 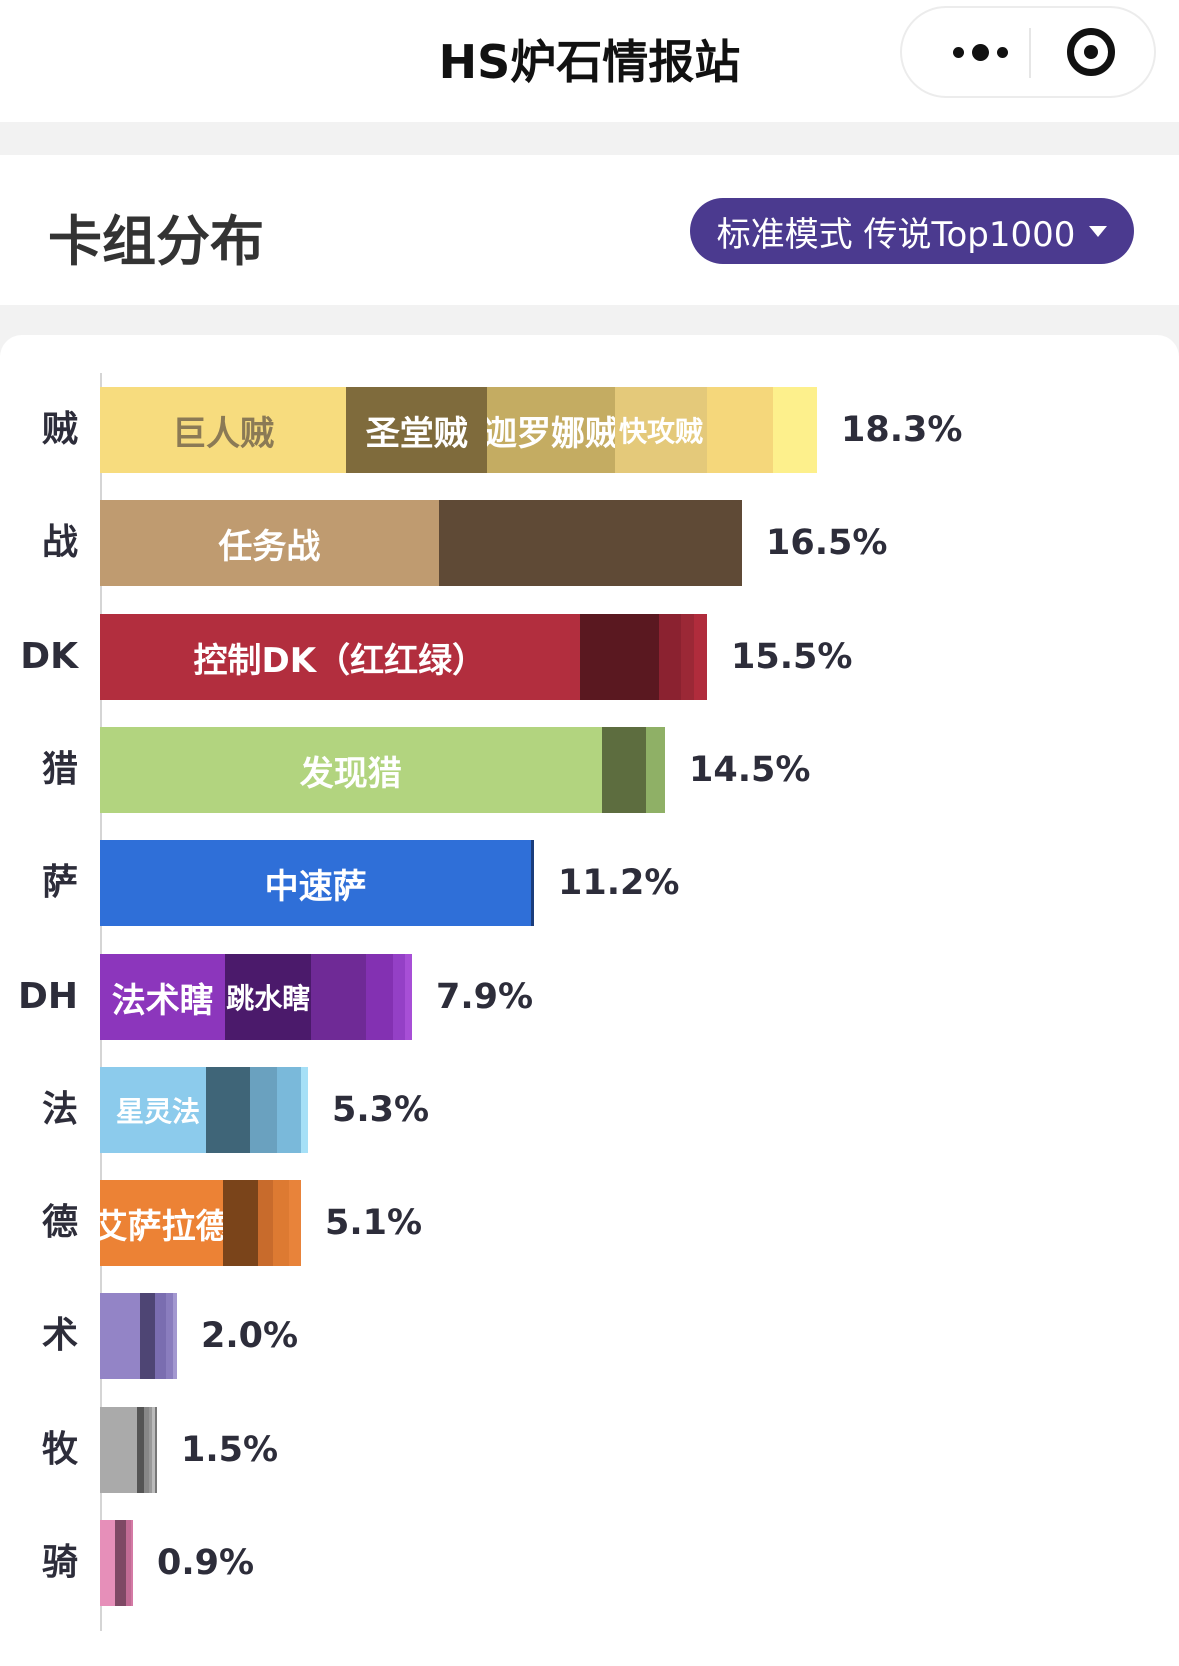 I want to click on class-bar: 发现猎, so click(x=383, y=770).